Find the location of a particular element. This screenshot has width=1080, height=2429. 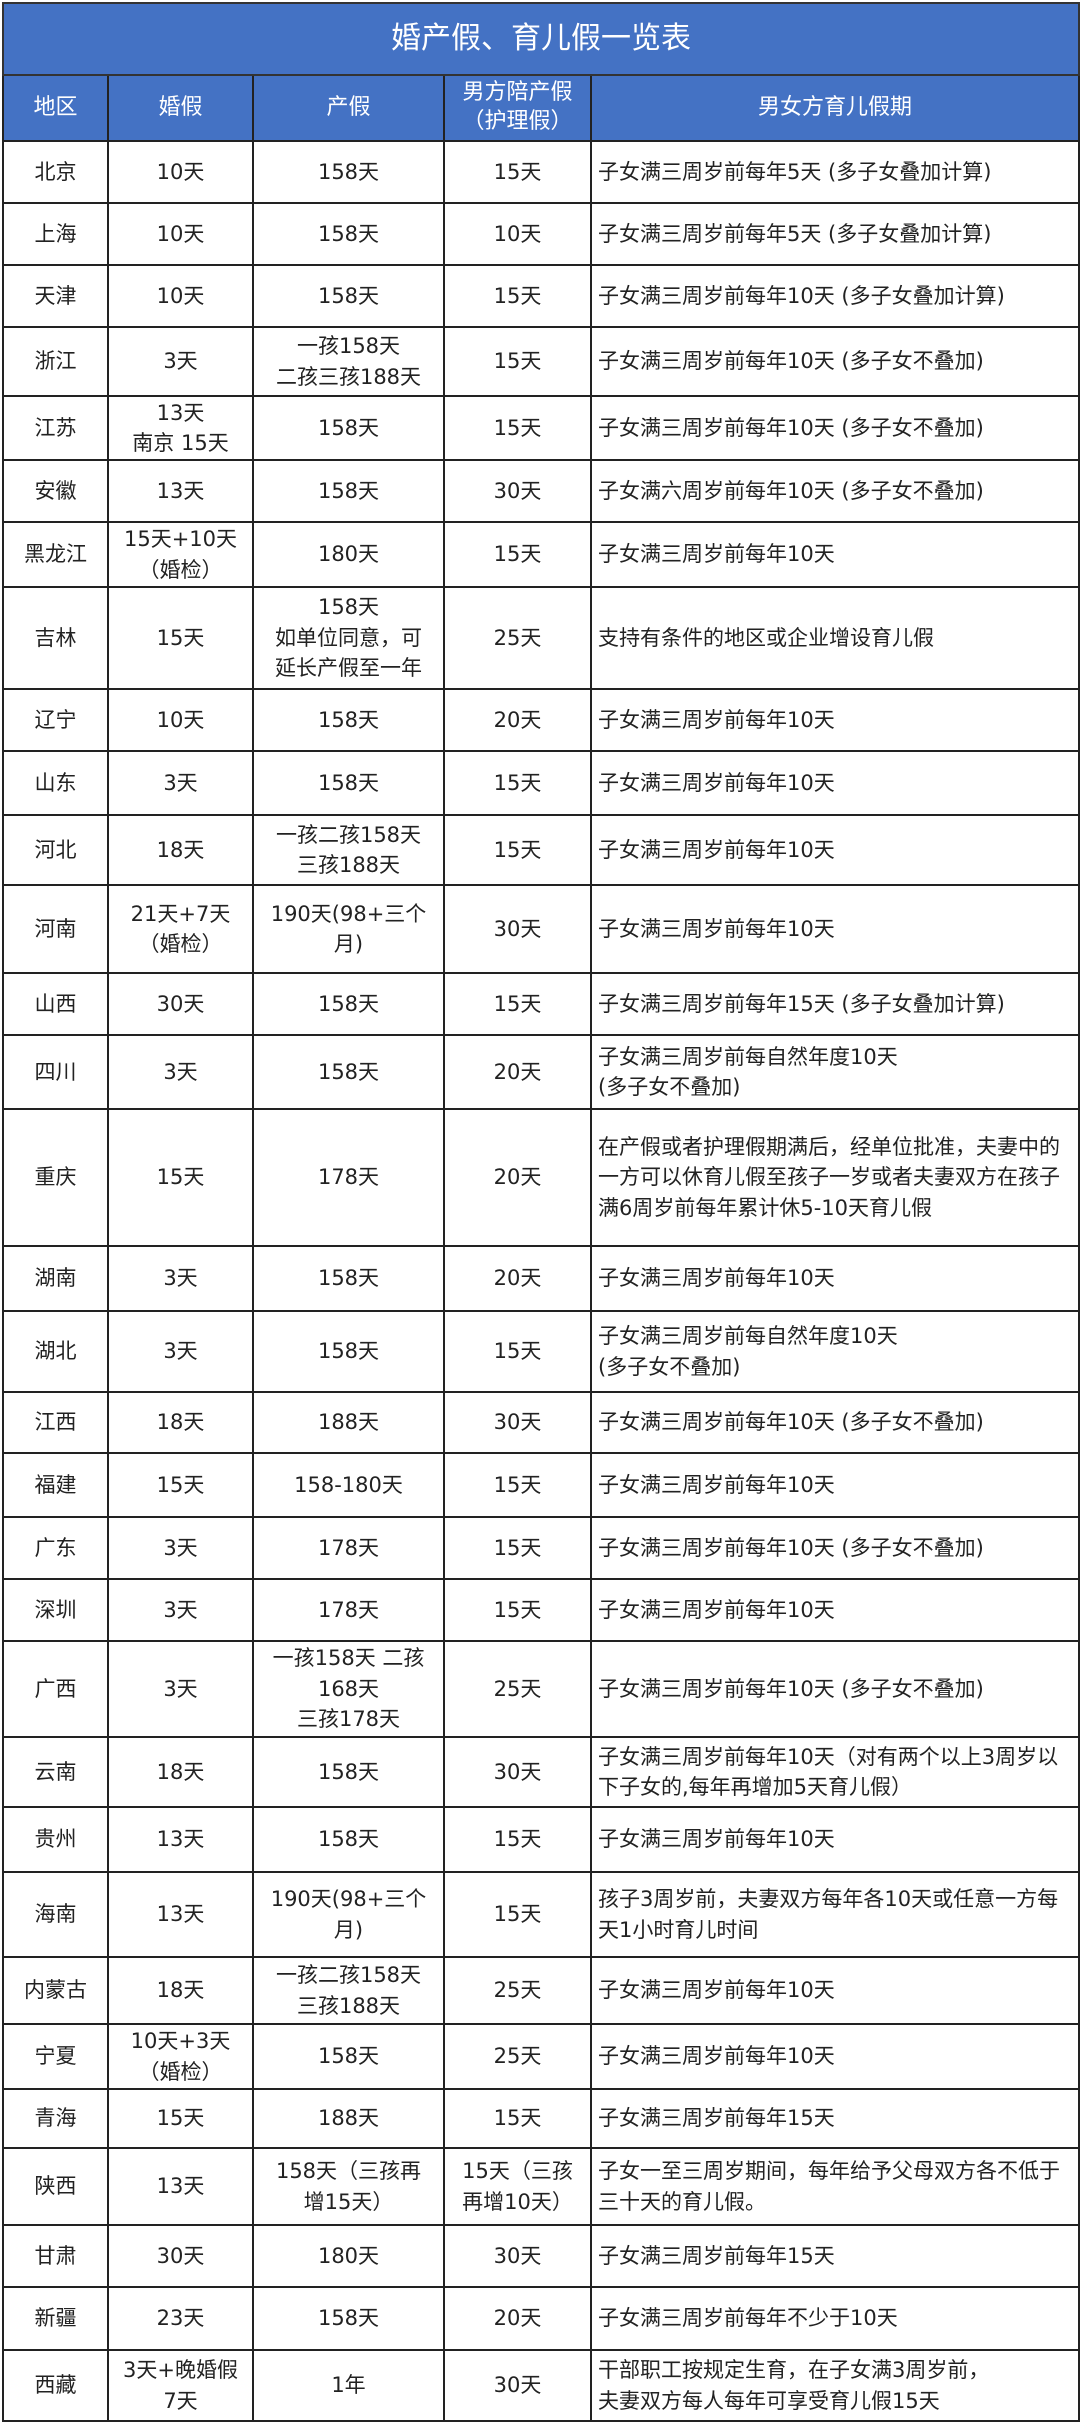

table-row: 宁夏 10天+3天 （婚检） 158天 25天 子女满三周岁前每年10天 is located at coordinates (541, 2056).